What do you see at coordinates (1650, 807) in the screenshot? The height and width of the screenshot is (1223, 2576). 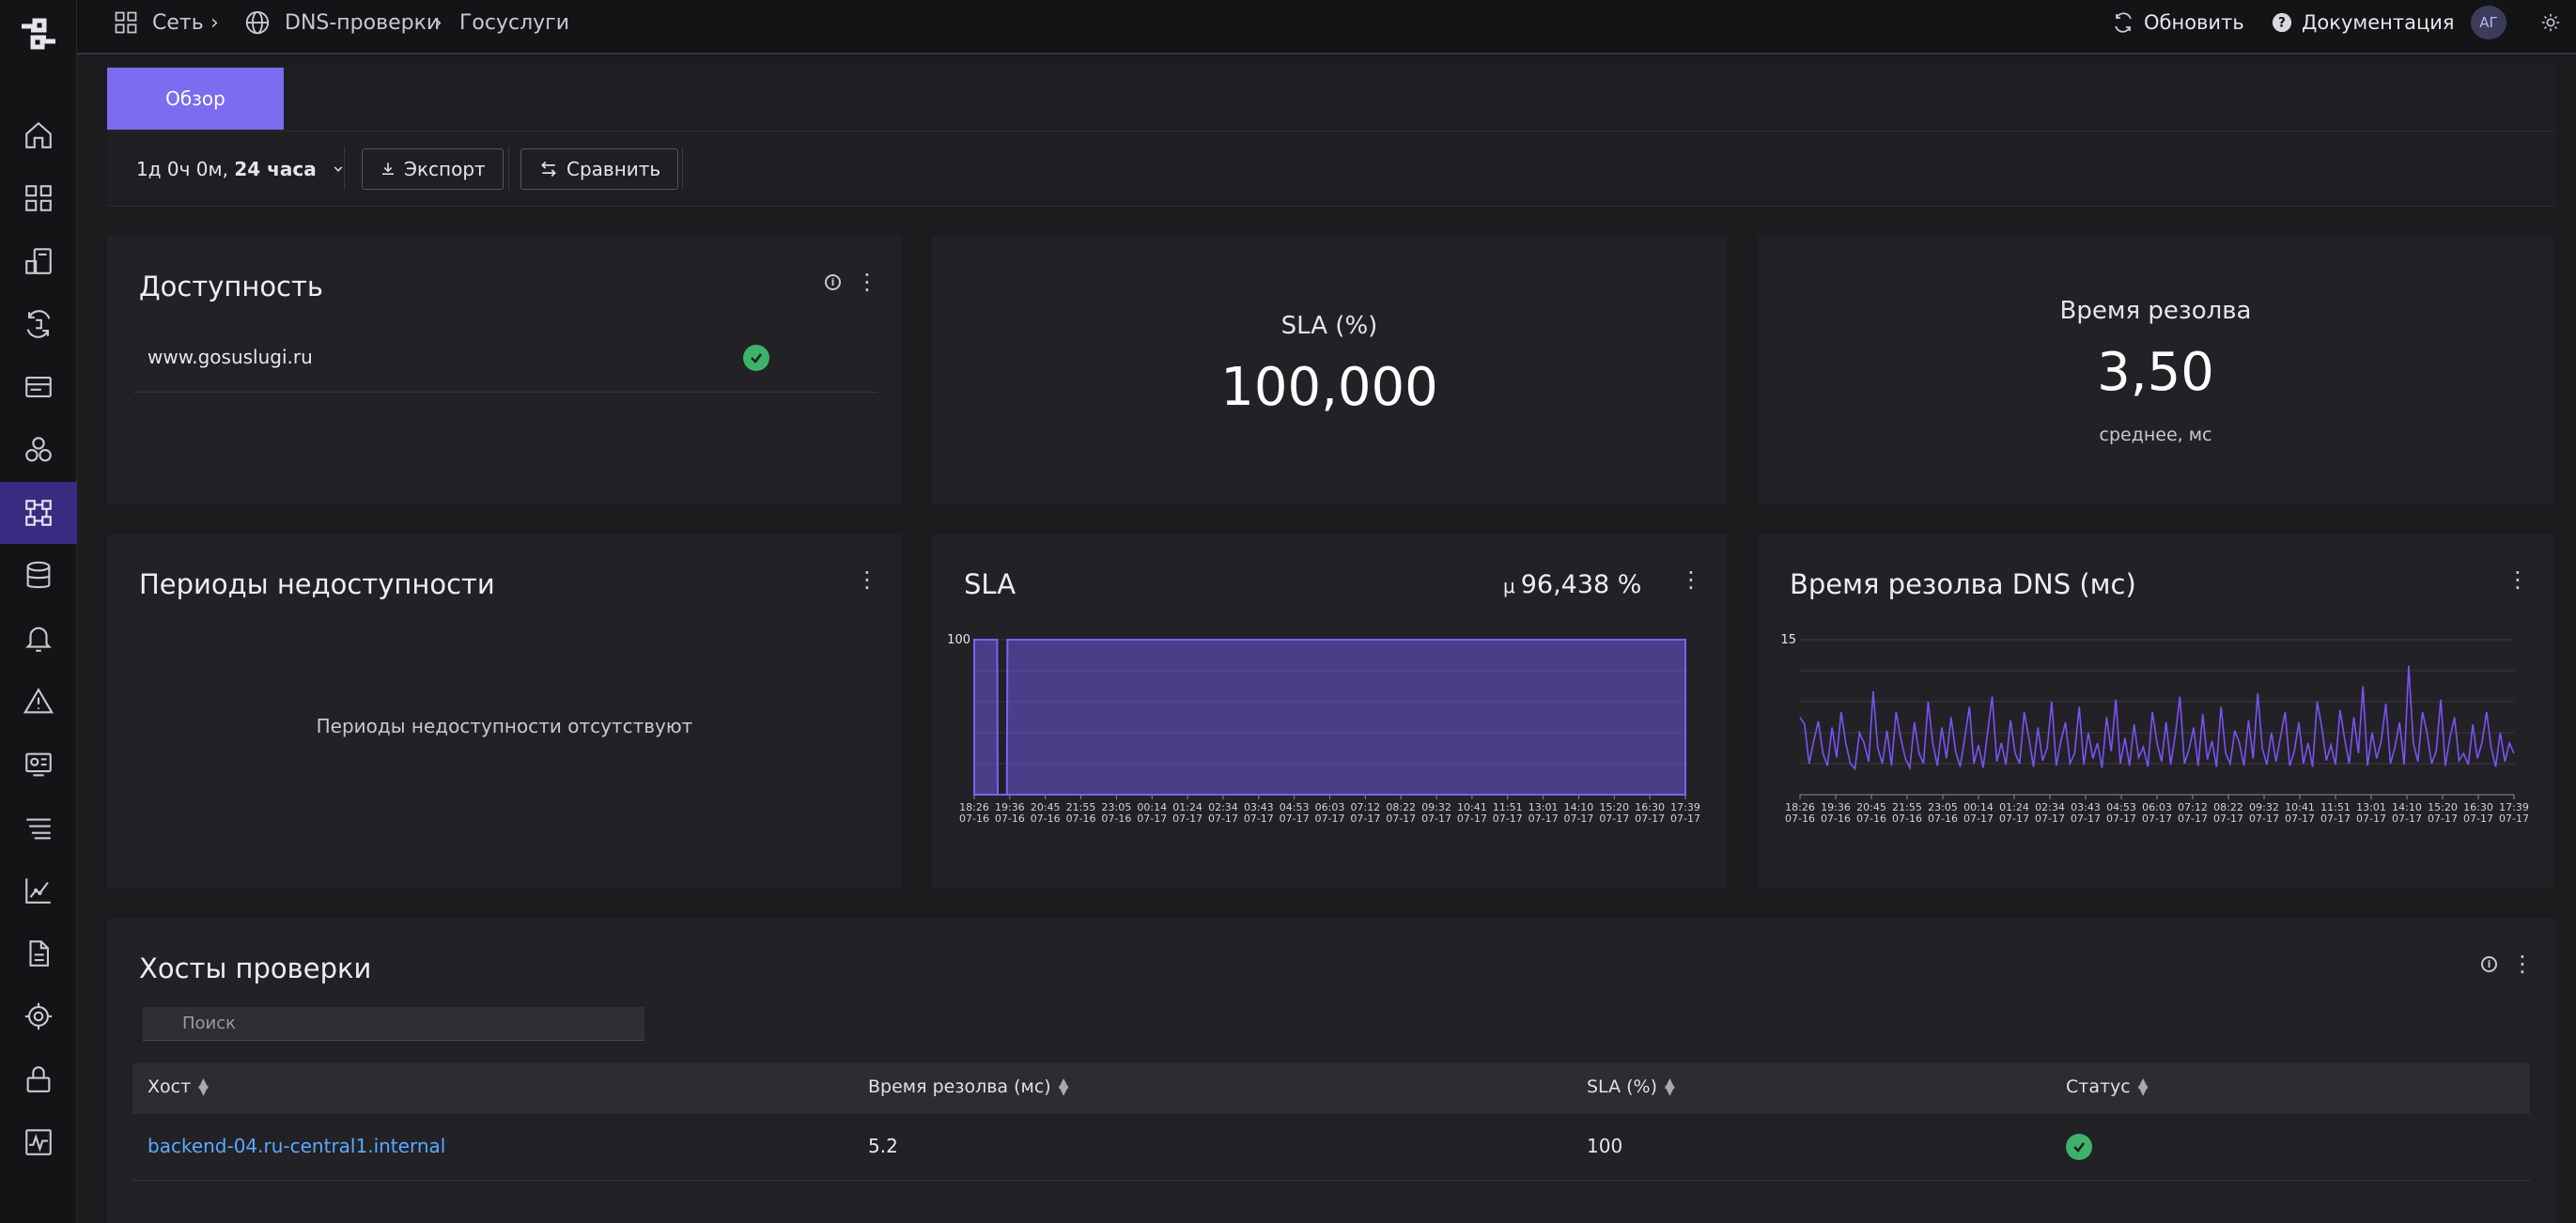 I see `x-tick-label: 16:30` at bounding box center [1650, 807].